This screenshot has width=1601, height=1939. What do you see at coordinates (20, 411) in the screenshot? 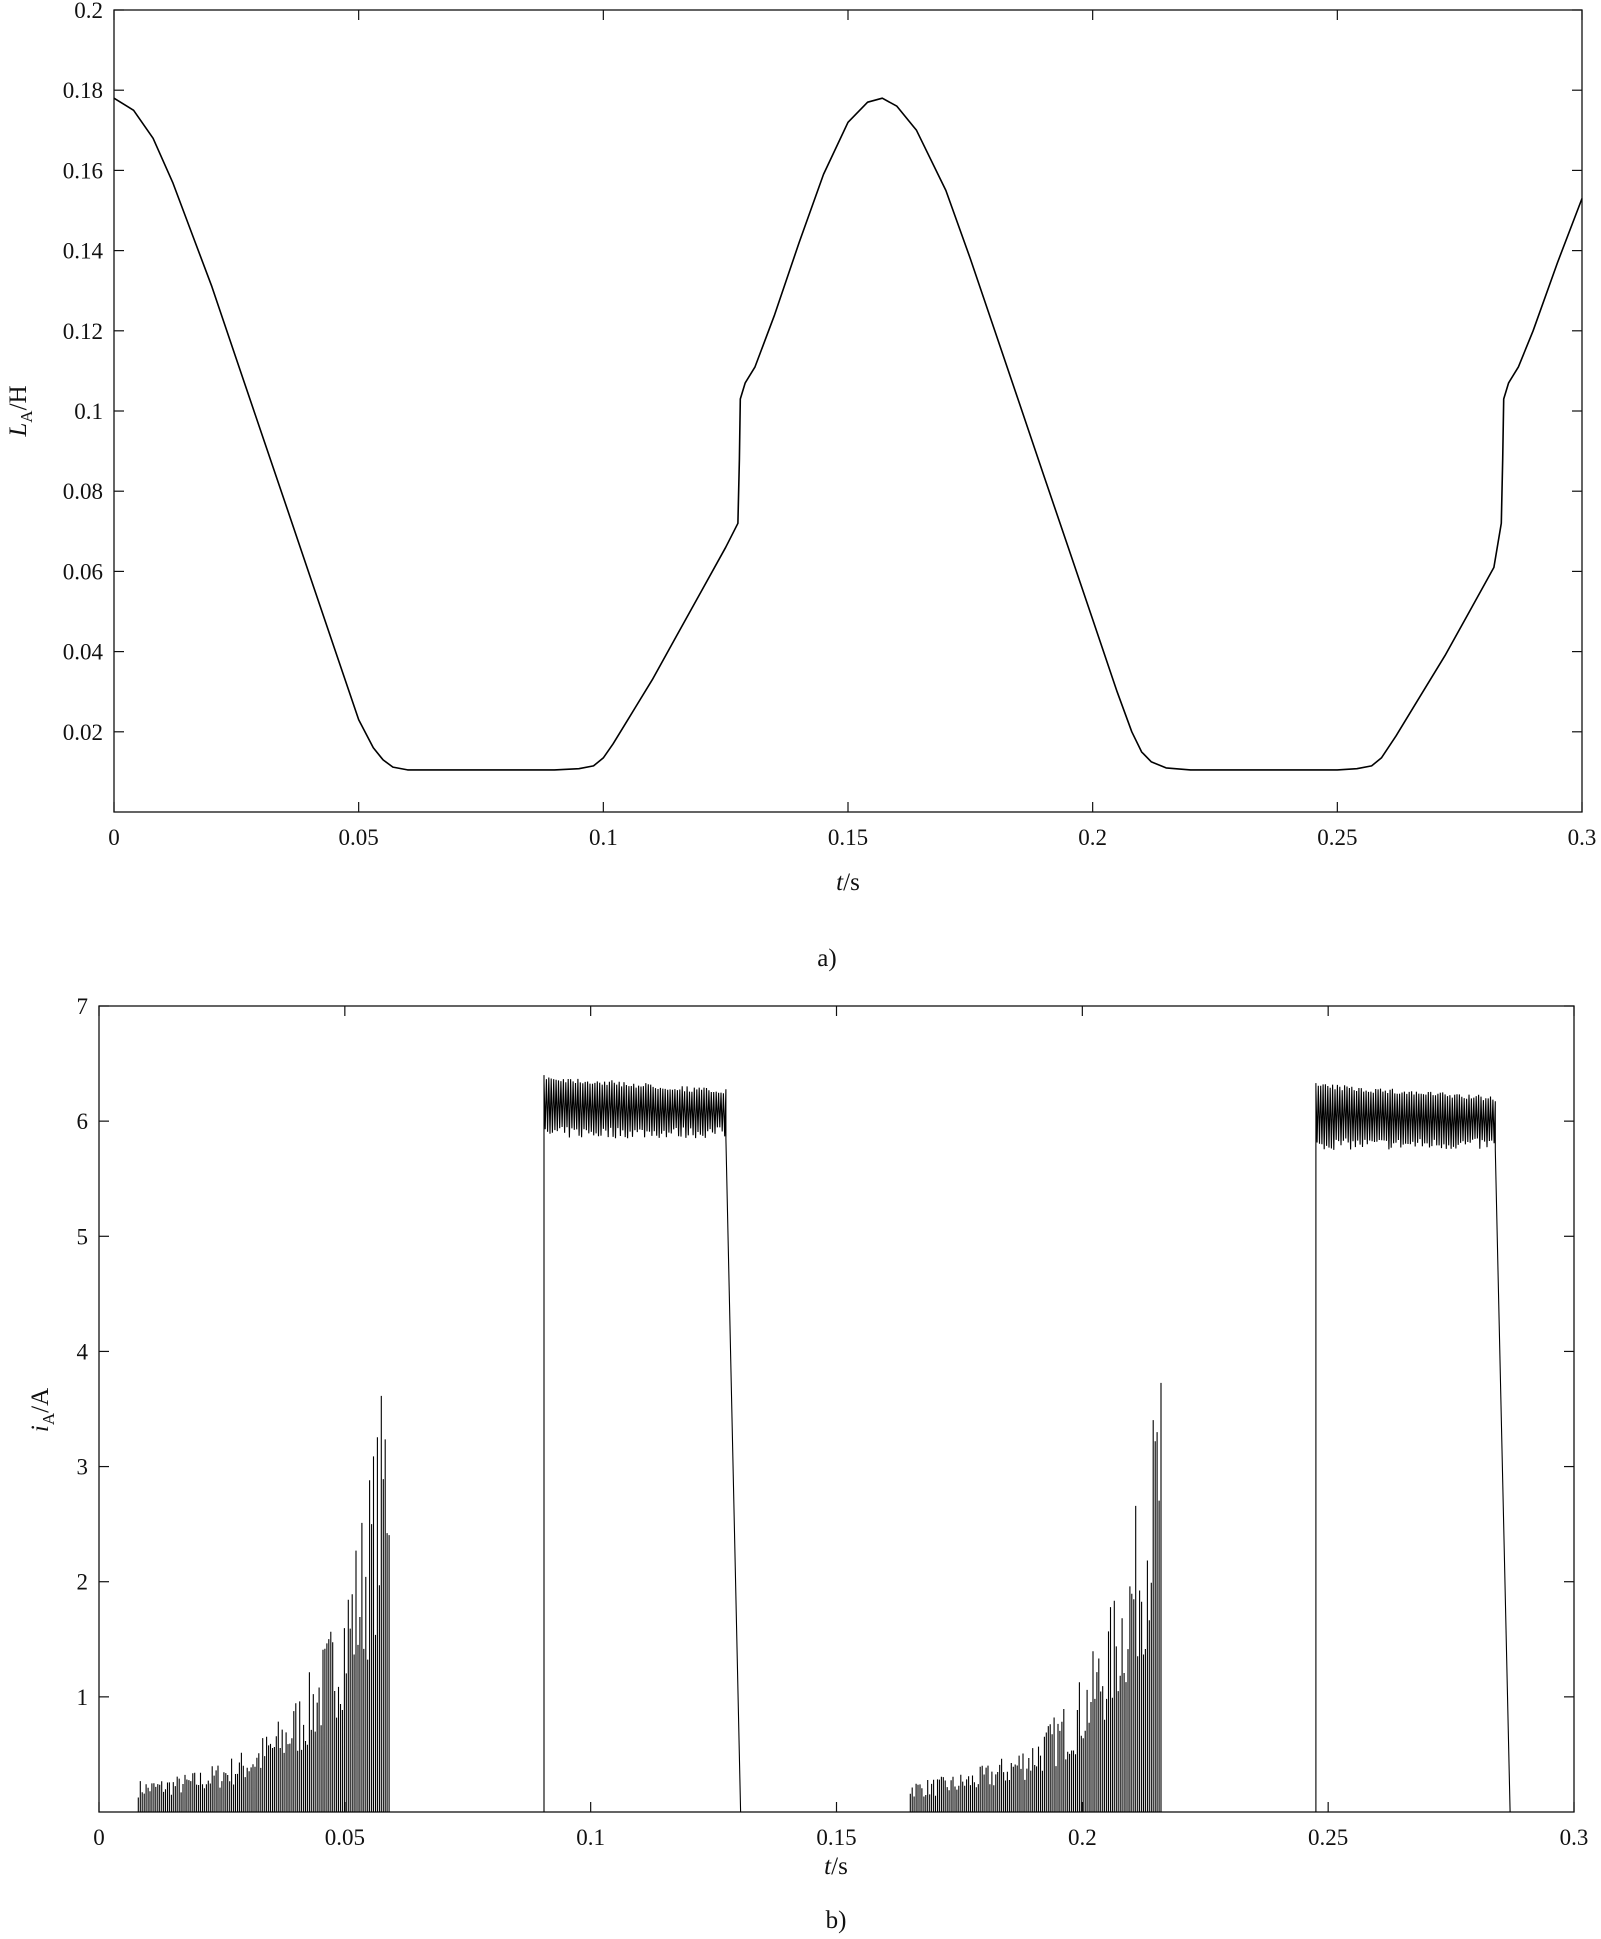
I see `chart-a-y-axis-label: LA/H` at bounding box center [20, 411].